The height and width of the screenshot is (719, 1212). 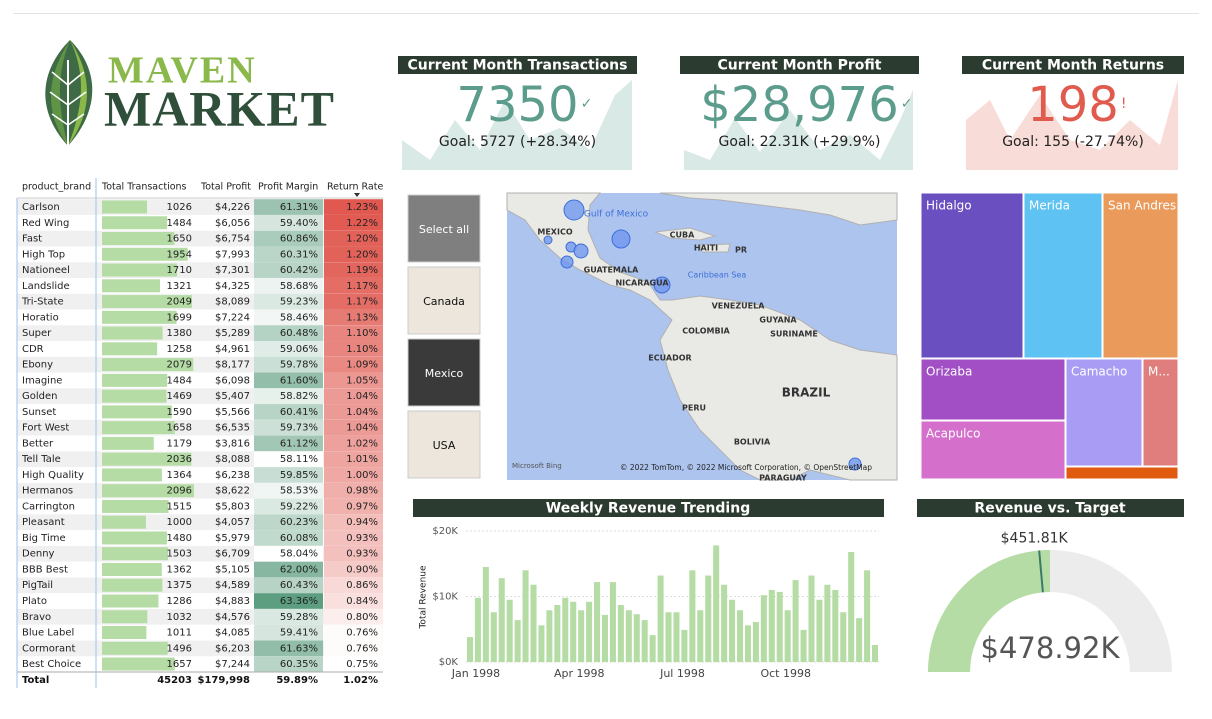 What do you see at coordinates (362, 286) in the screenshot?
I see `return-rate: 1.17%` at bounding box center [362, 286].